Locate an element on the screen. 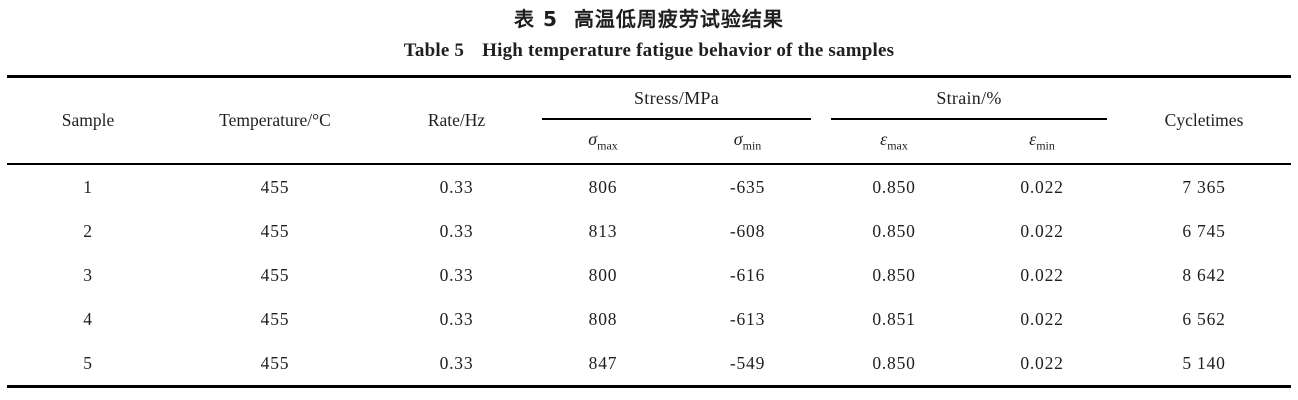 This screenshot has height=400, width=1298. table-caption-zh-text: 高温低周疲劳试验结果 is located at coordinates (678, 19).